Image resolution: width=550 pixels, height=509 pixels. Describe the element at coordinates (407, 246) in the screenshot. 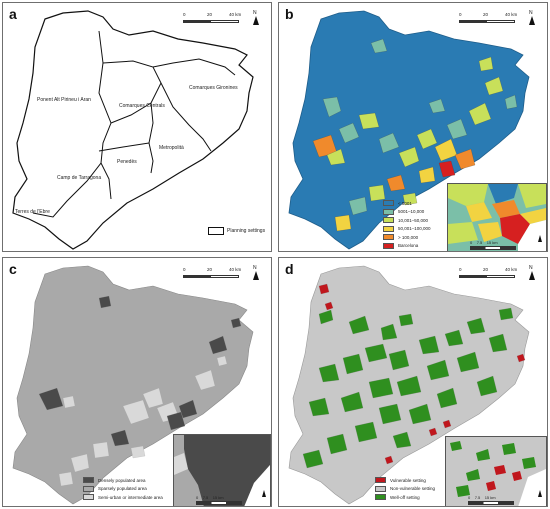

I see `legend-item: Barcelona` at that location.